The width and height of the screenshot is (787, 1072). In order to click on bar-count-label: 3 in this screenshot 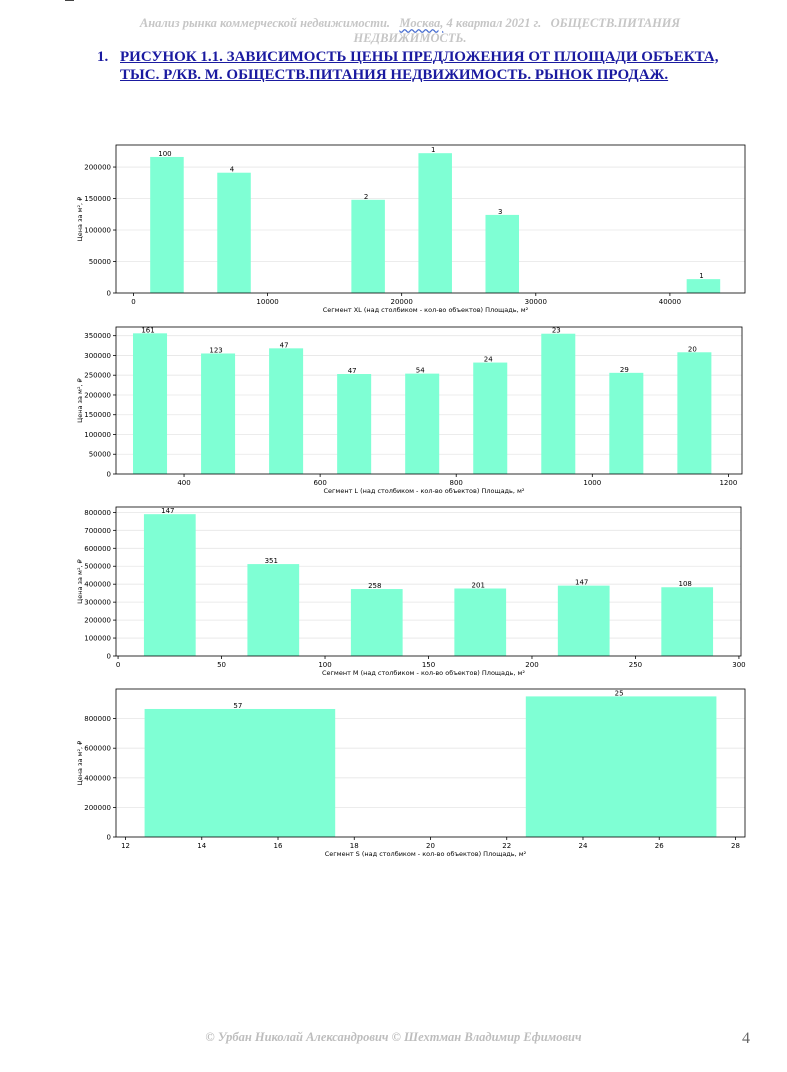, I will do `click(500, 212)`.